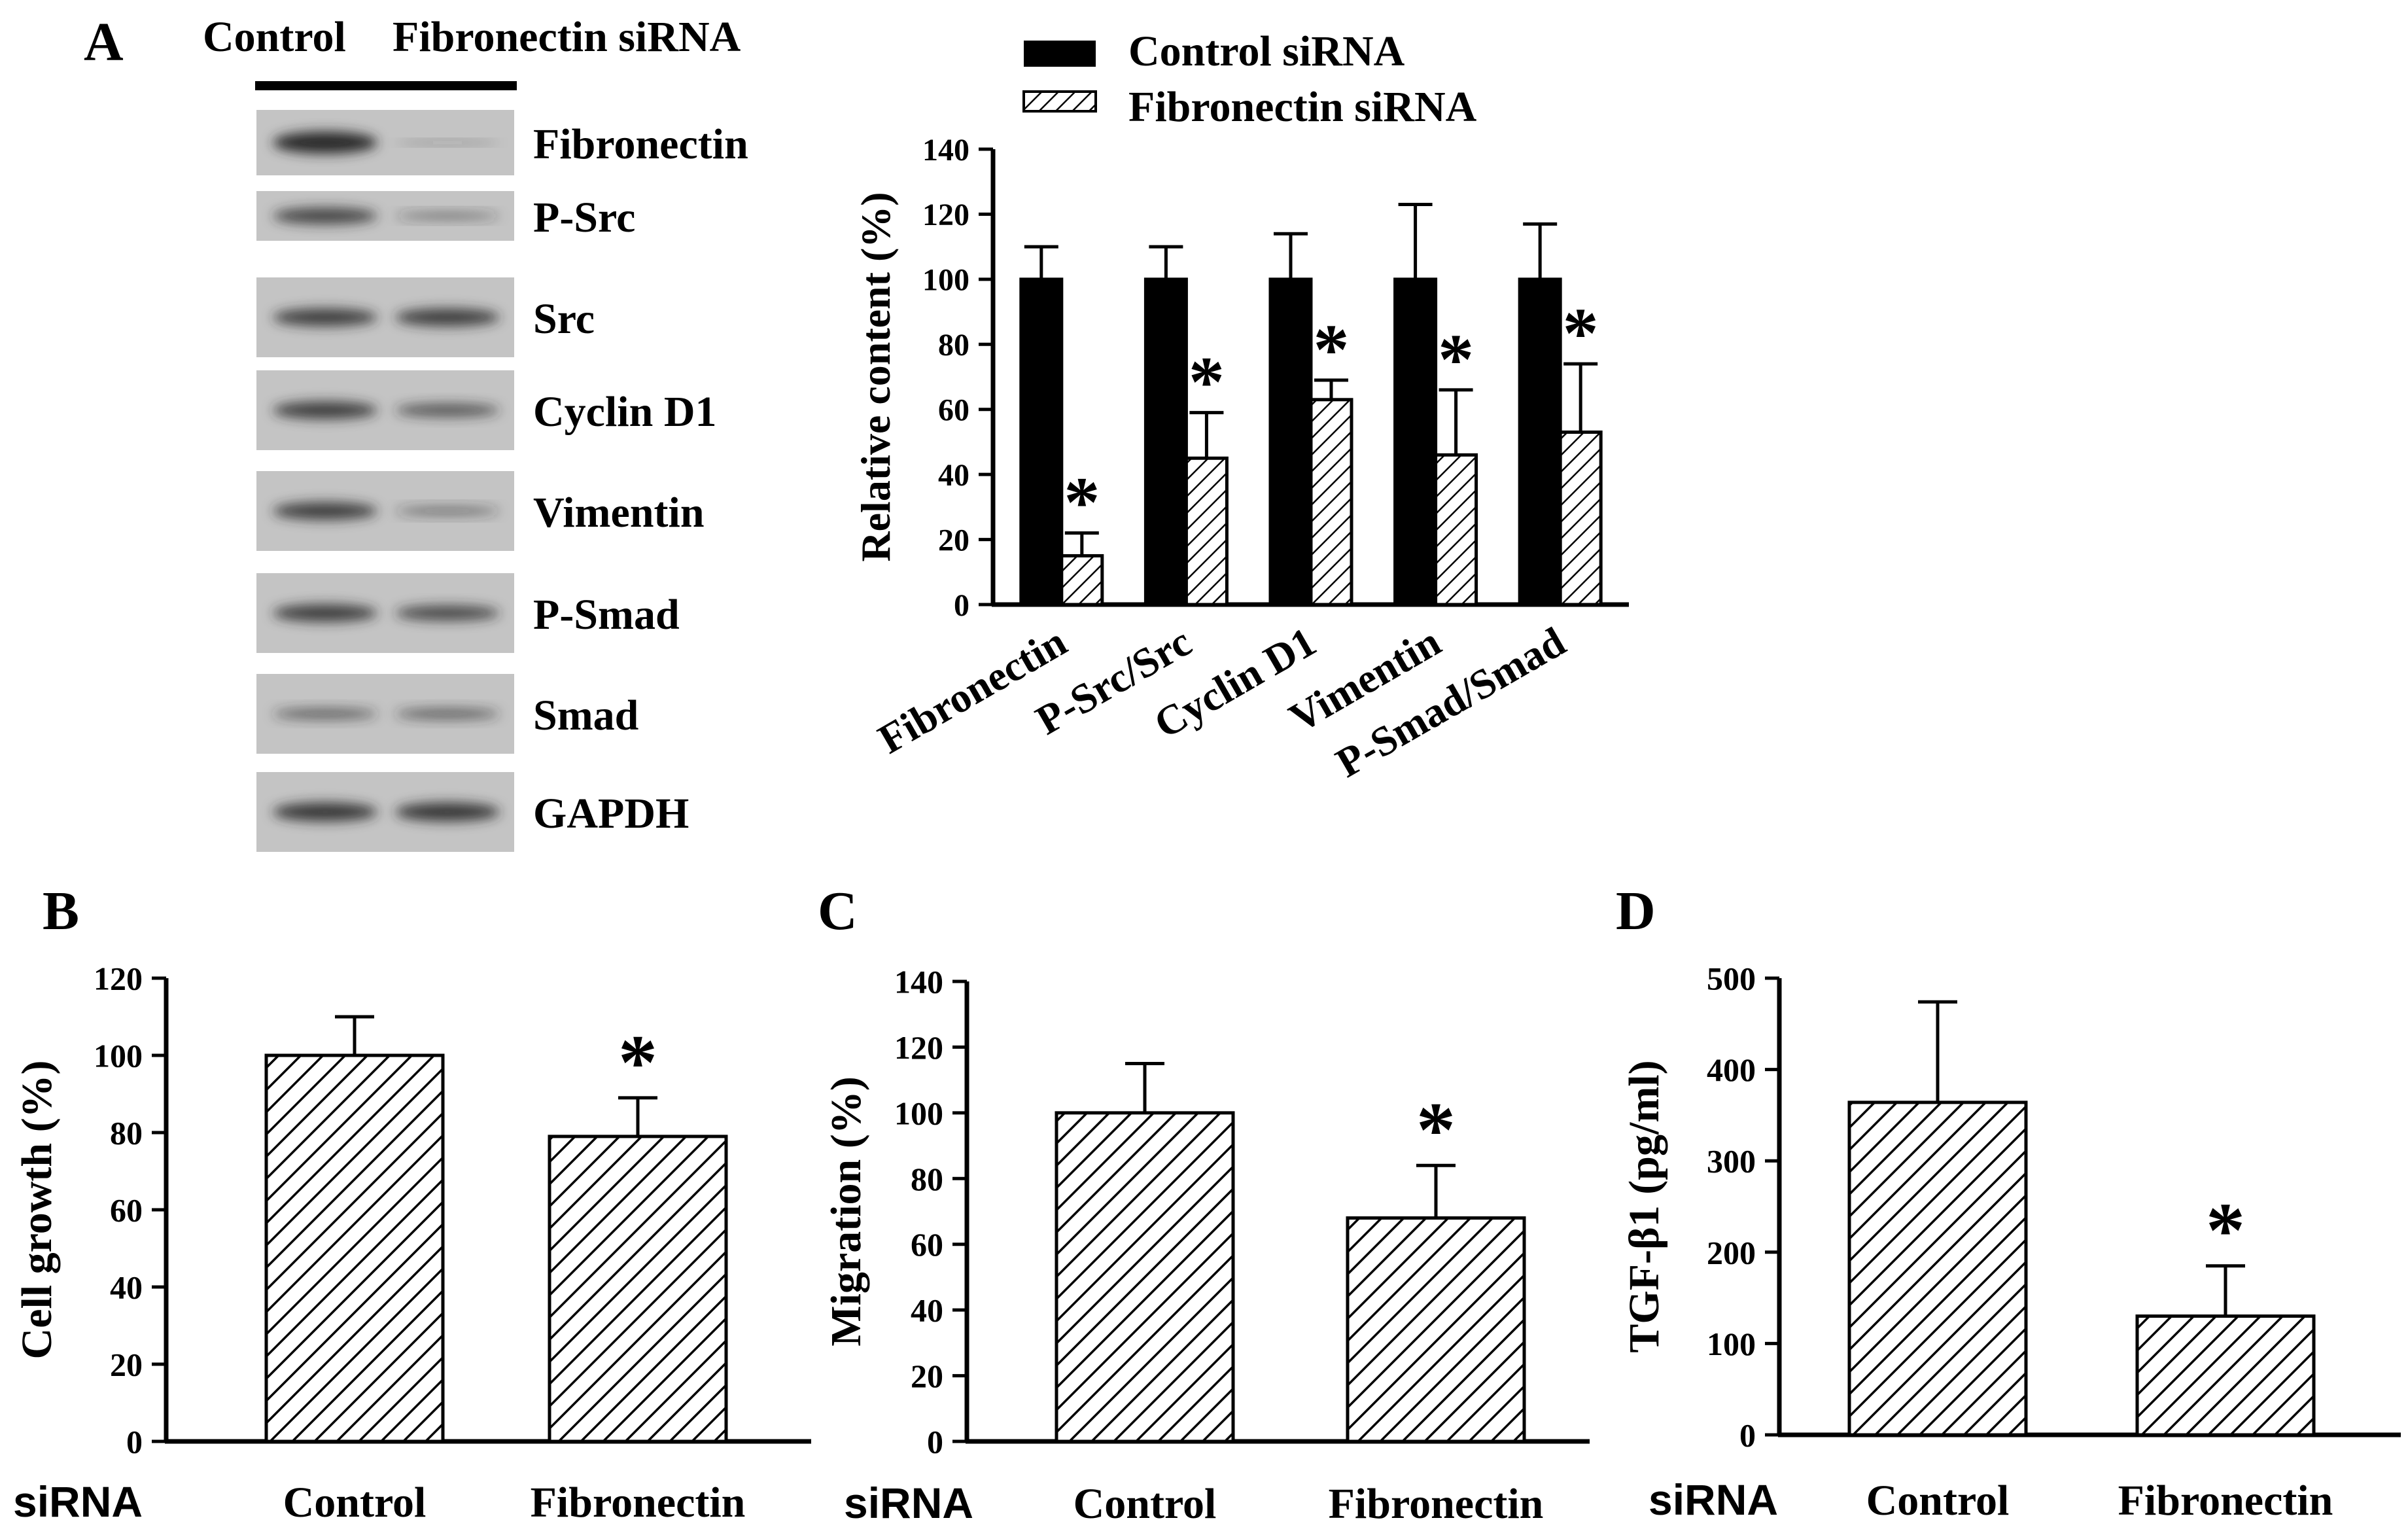 This screenshot has width=2408, height=1533. Describe the element at coordinates (619, 513) in the screenshot. I see `blot-row-label: Vimentin` at that location.